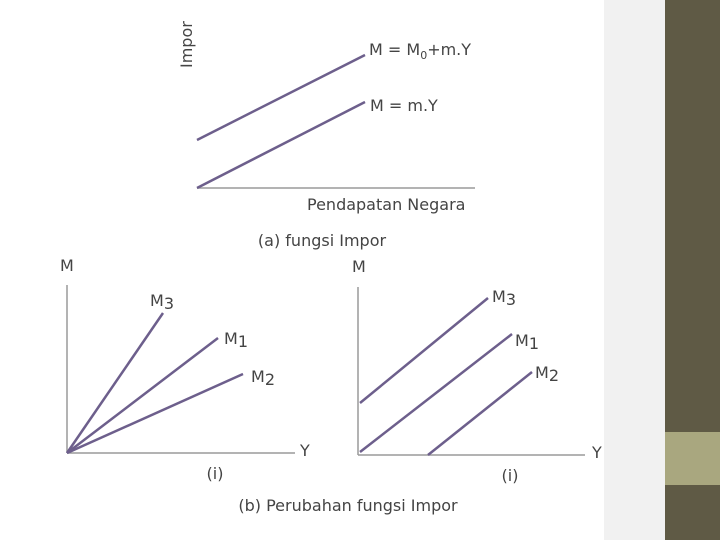 This screenshot has height=540, width=720. I want to click on caption: (b) Perubahan fungsi Impor, so click(348, 505).